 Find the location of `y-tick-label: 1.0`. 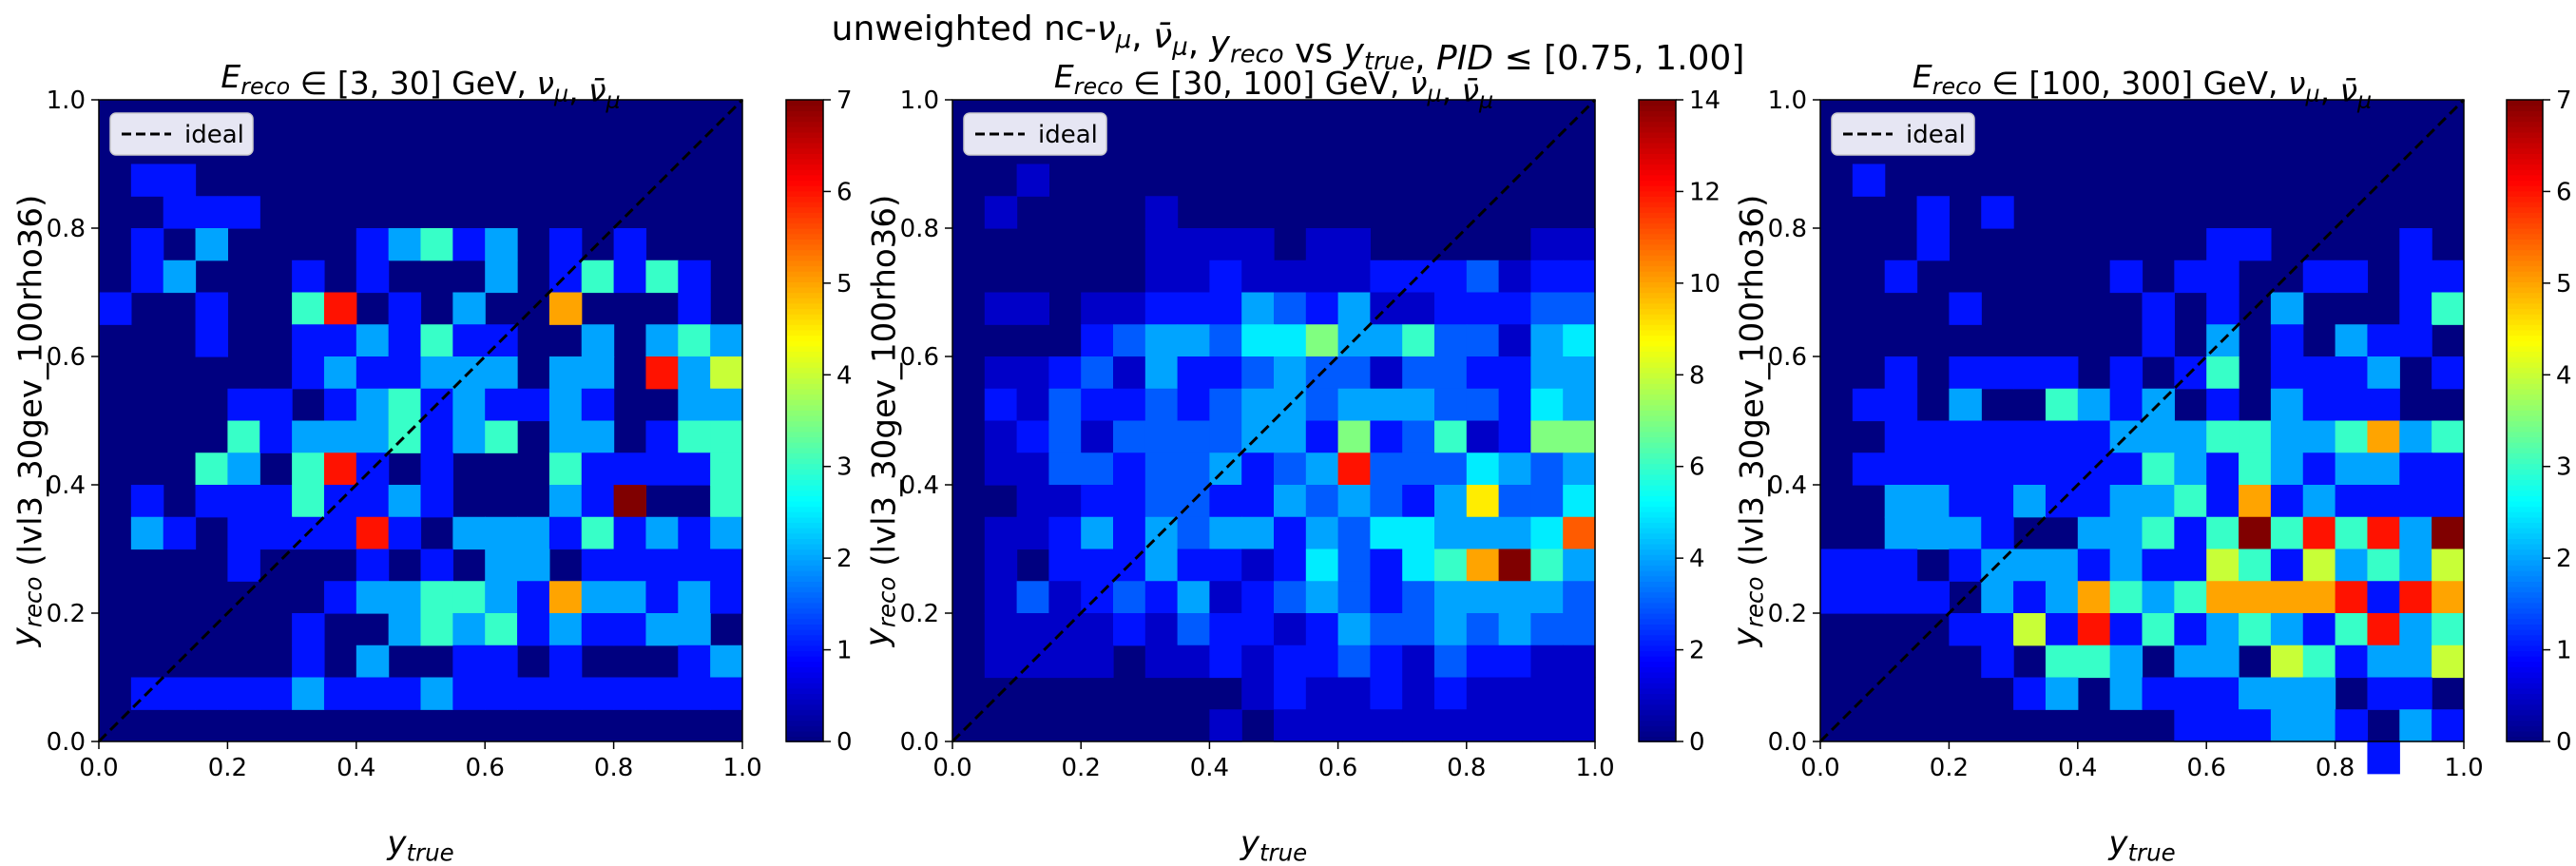

y-tick-label: 1.0 is located at coordinates (1788, 101).